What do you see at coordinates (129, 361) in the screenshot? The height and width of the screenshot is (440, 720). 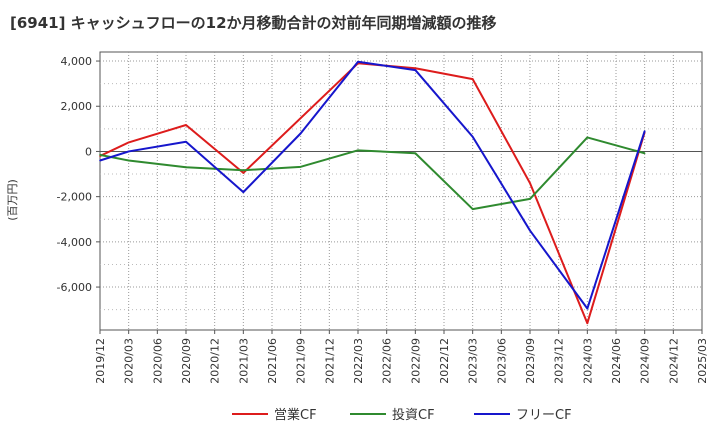 I see `x-tick-label: 2020/03` at bounding box center [129, 361].